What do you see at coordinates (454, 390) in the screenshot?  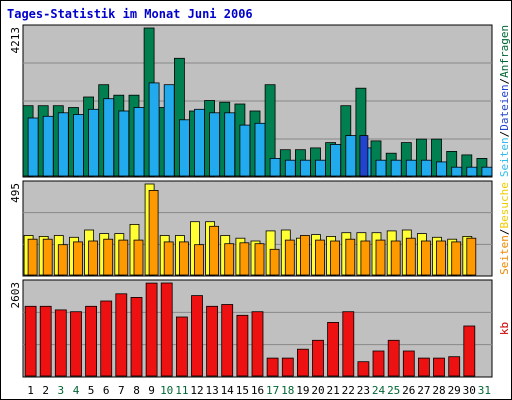 I see `x-tick-label: 29` at bounding box center [454, 390].